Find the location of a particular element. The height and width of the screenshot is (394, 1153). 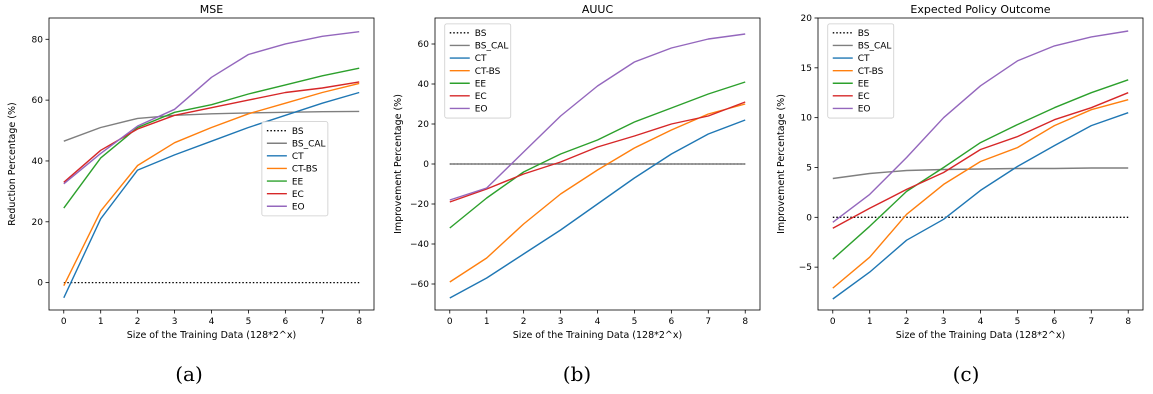

caption-b: (b) is located at coordinates (577, 374).